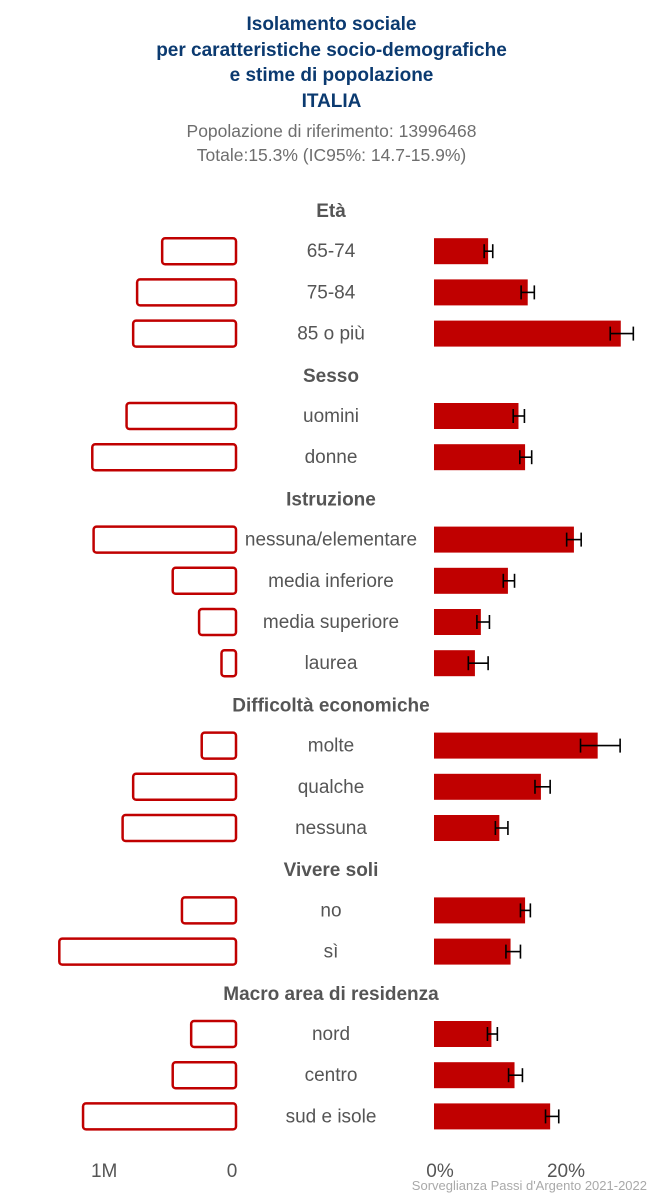  Describe the element at coordinates (330, 910) in the screenshot. I see `category-label: no` at that location.